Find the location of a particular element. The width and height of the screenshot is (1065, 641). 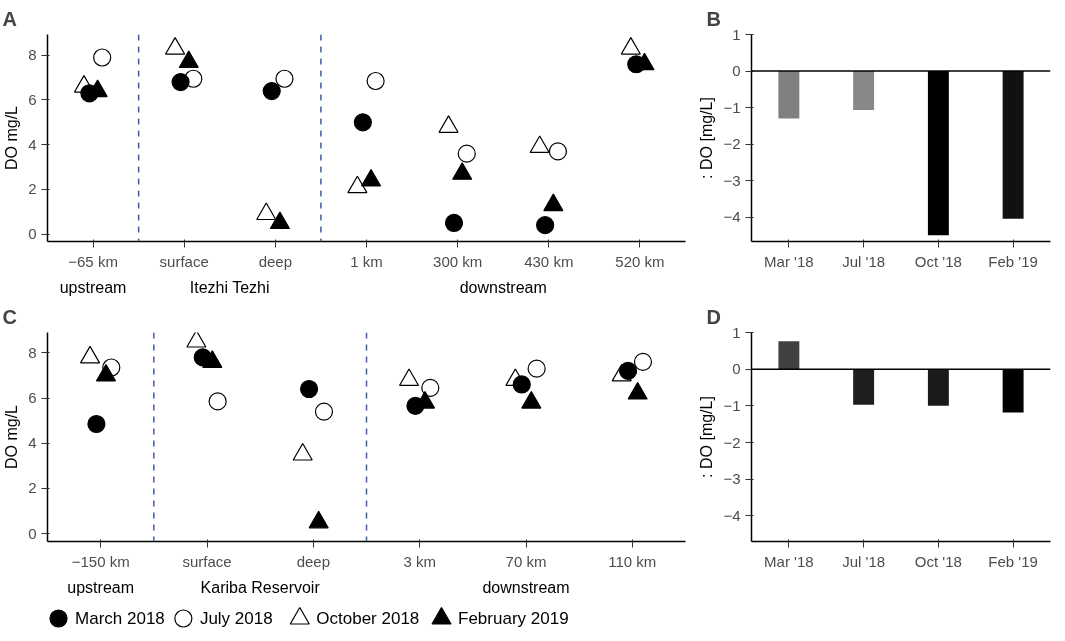

x-tick-label: 110 km is located at coordinates (632, 561).